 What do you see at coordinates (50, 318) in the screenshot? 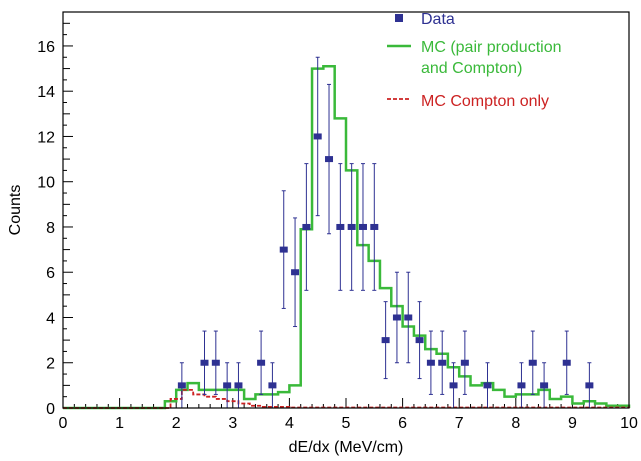
I see `y-tick-label: 4` at bounding box center [50, 318].